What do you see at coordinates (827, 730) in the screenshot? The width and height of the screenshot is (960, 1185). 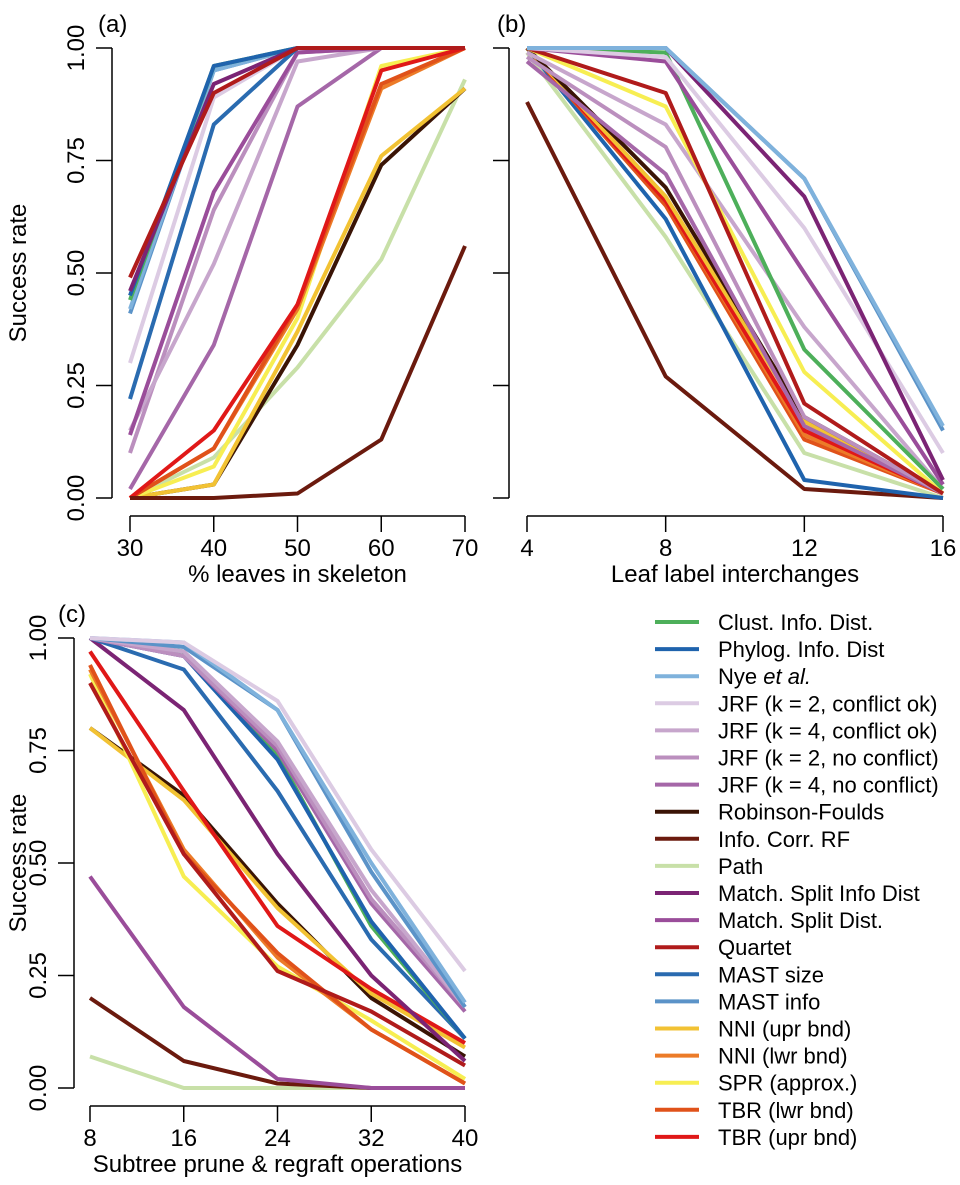 I see `legend-label-jrf-k-4-conflict-ok: JRF (k = 4, conflict ok)` at bounding box center [827, 730].